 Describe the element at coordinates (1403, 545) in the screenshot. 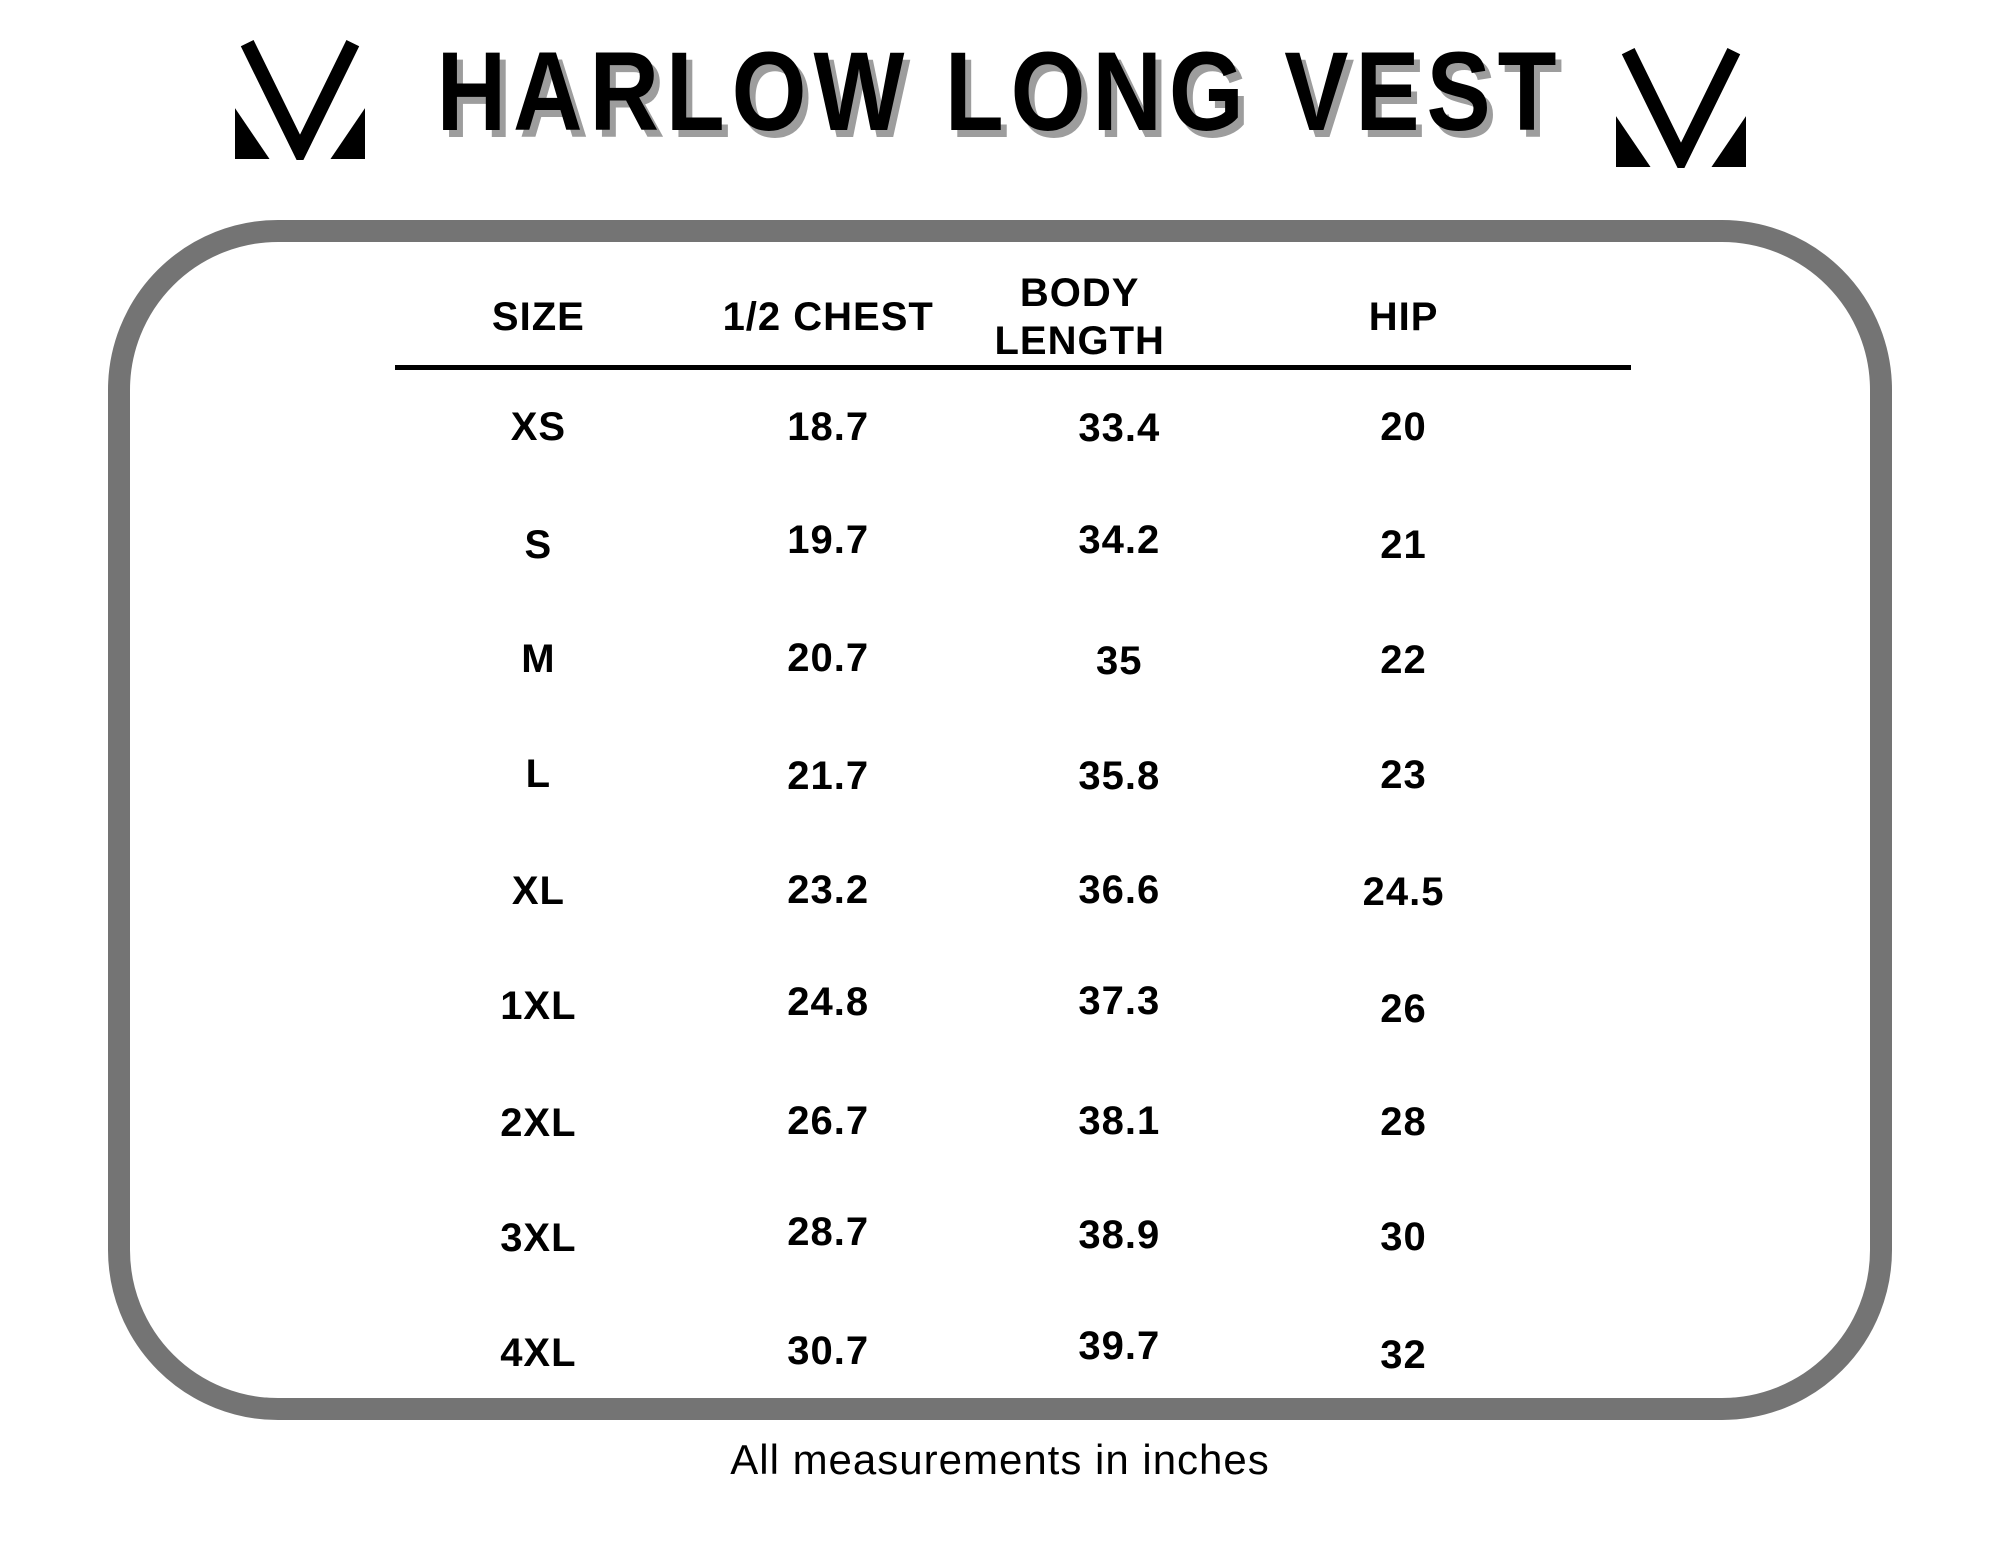

I see `hip-cell: 21` at that location.